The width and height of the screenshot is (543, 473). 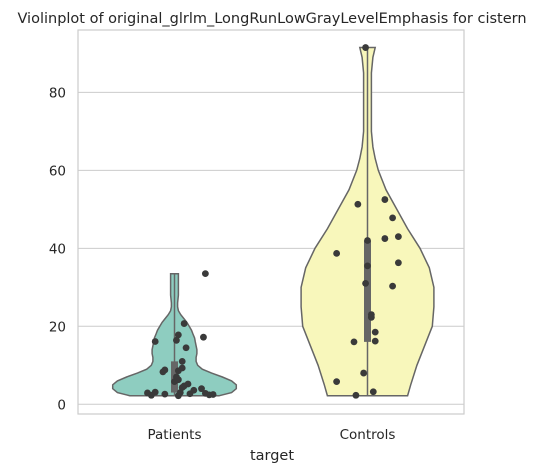 What do you see at coordinates (57, 327) in the screenshot?
I see `y-tick-label: 20` at bounding box center [57, 327].